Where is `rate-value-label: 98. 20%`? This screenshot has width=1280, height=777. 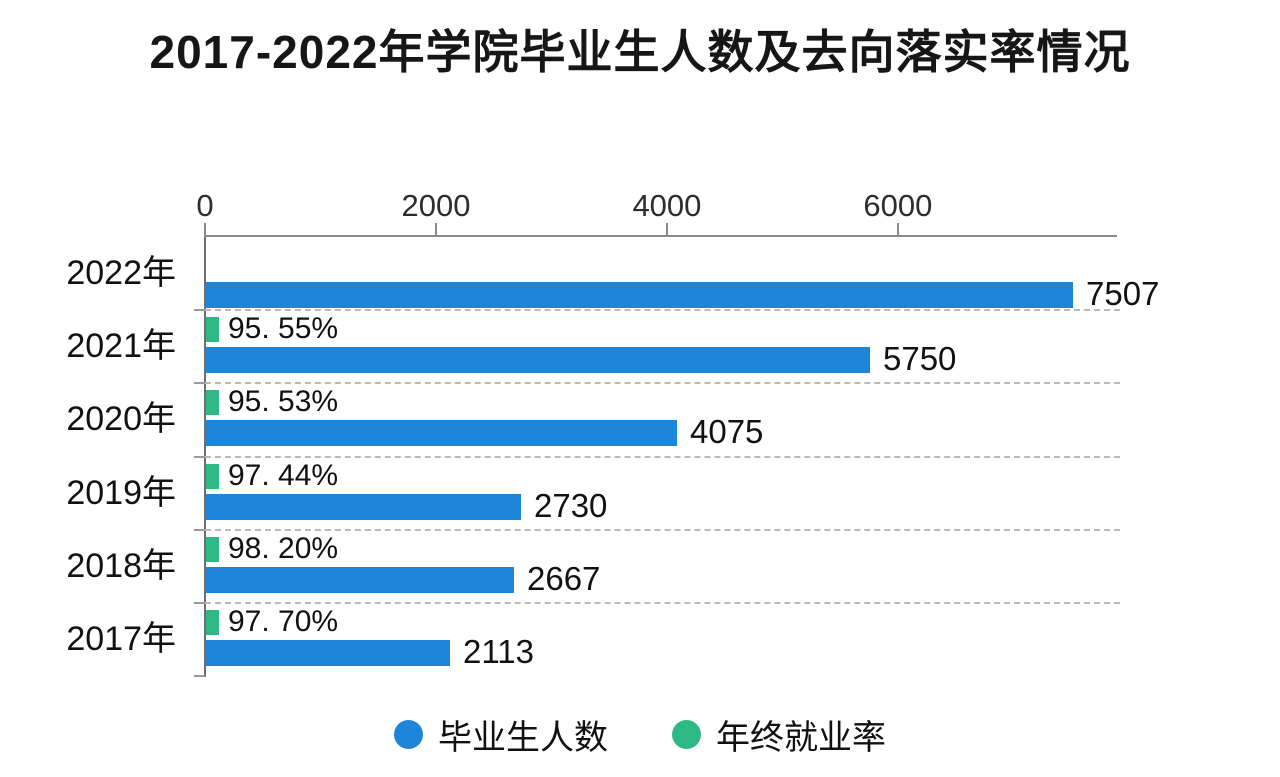 rate-value-label: 98. 20% is located at coordinates (283, 548).